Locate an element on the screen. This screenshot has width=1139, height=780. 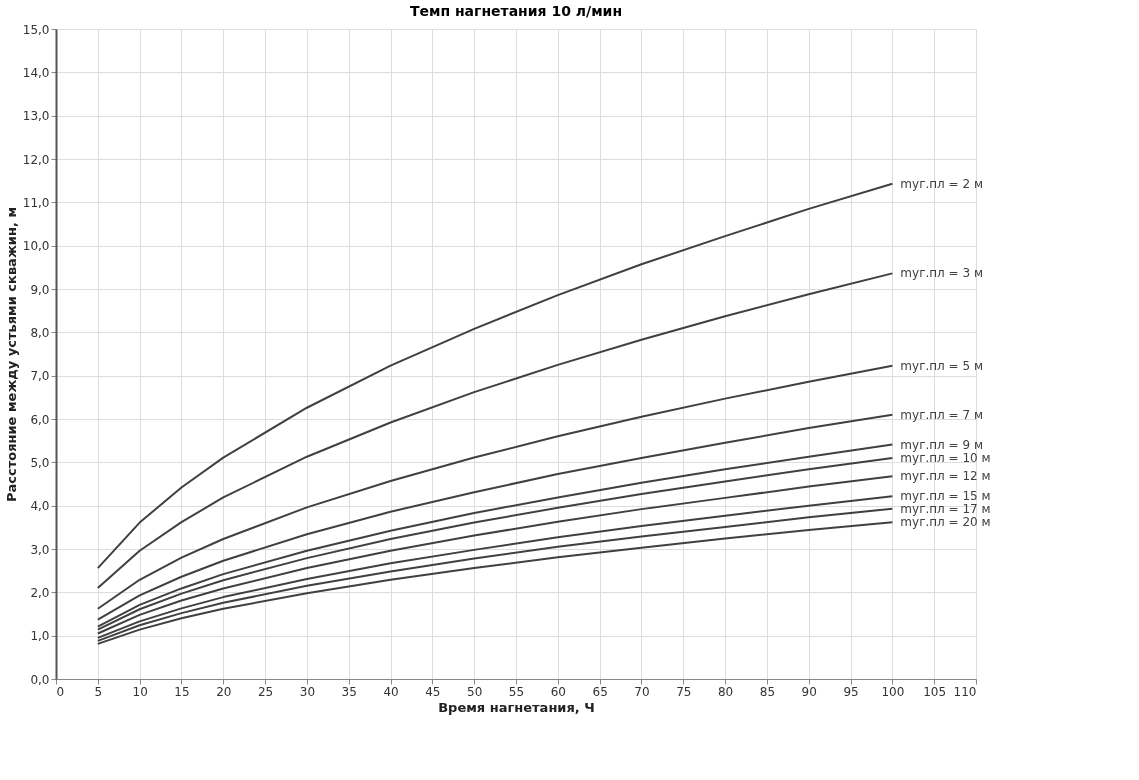
series-label: mуг.пл = 20 м is located at coordinates (945, 522).